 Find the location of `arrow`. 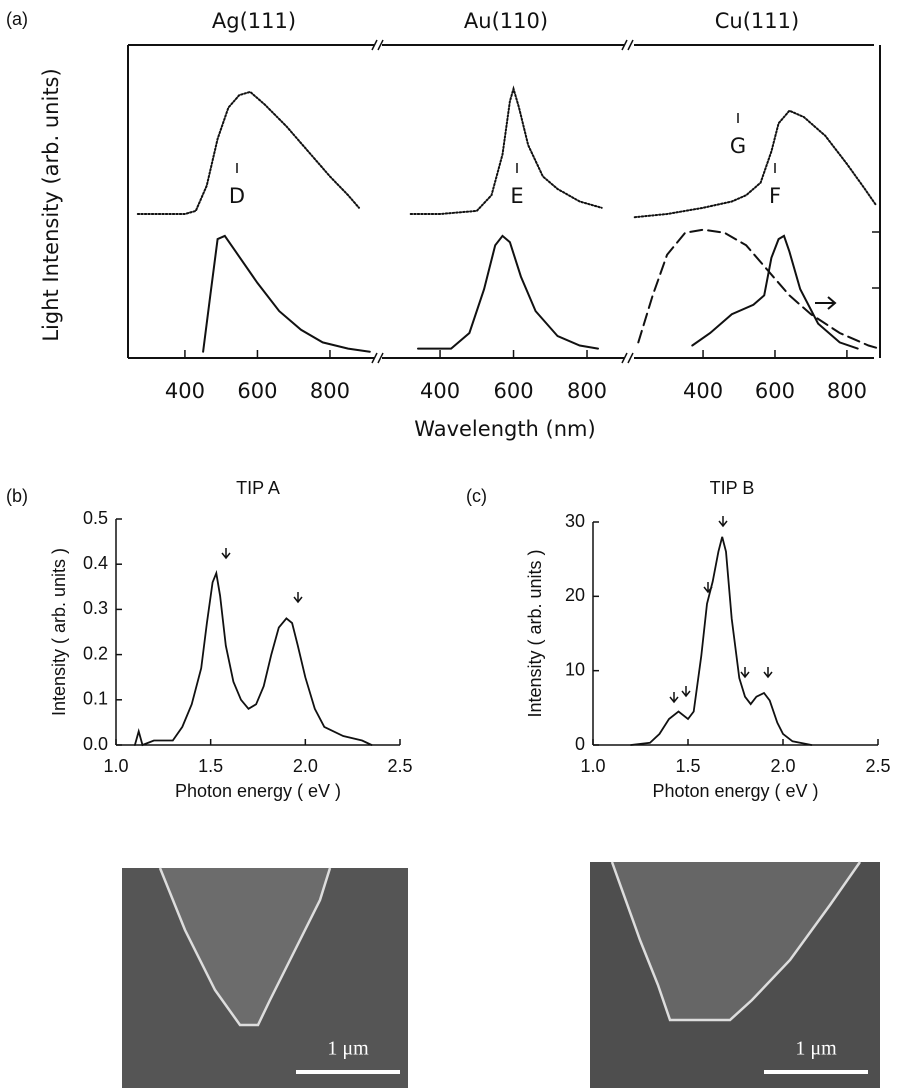

arrow is located at coordinates (826, 303).